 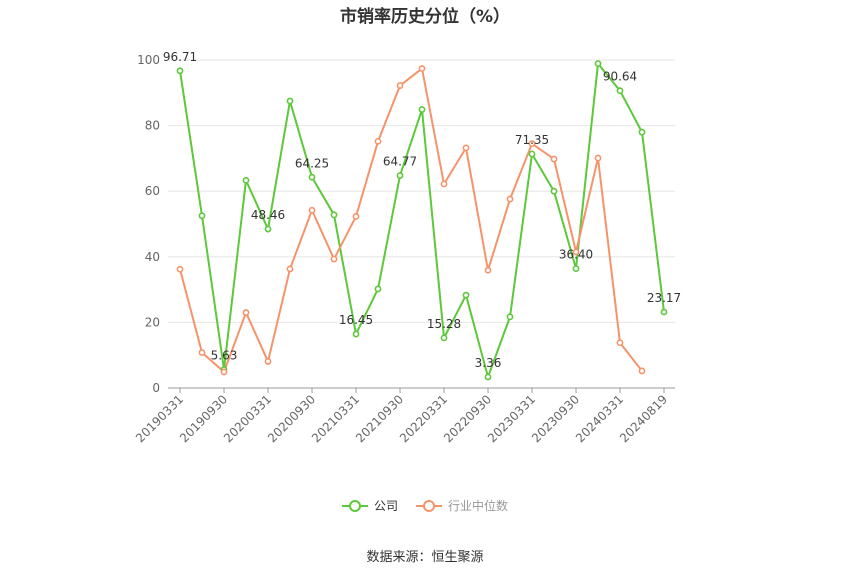 I want to click on company-data-label: 3.36, so click(x=488, y=363).